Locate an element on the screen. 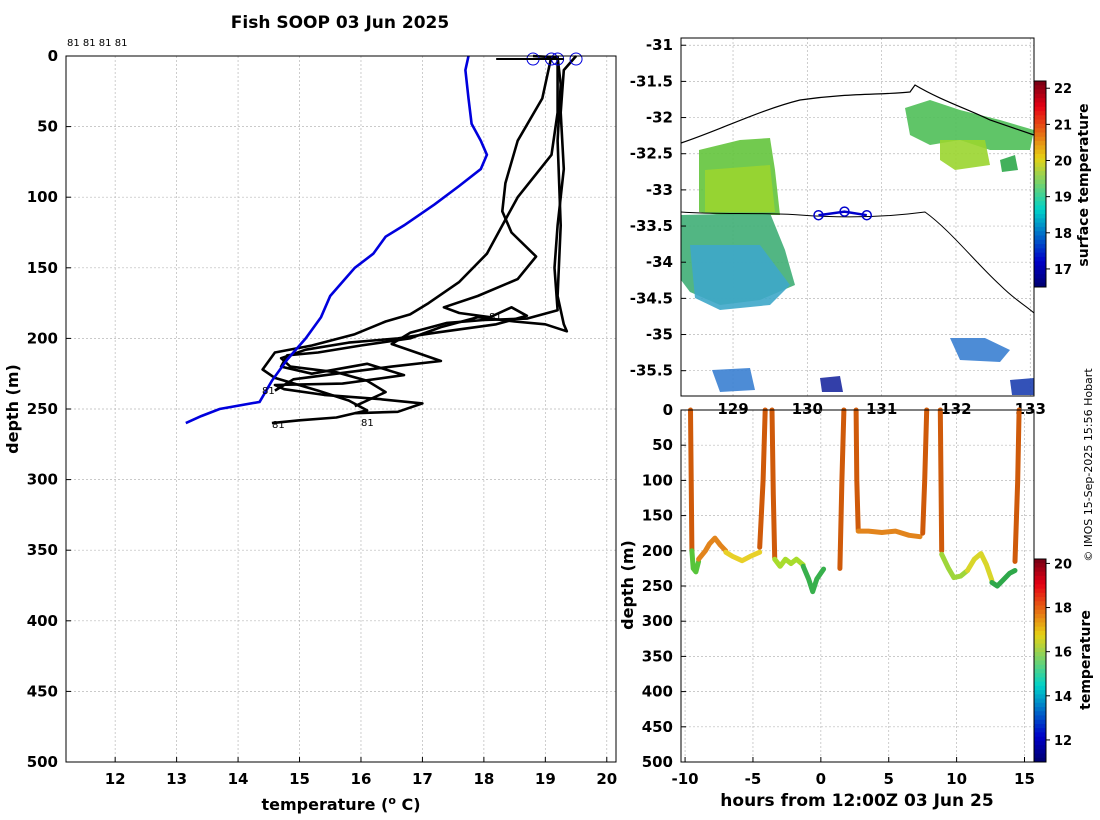 The height and width of the screenshot is (820, 1100). dt-y-tick-label: 350 is located at coordinates (657, 656).